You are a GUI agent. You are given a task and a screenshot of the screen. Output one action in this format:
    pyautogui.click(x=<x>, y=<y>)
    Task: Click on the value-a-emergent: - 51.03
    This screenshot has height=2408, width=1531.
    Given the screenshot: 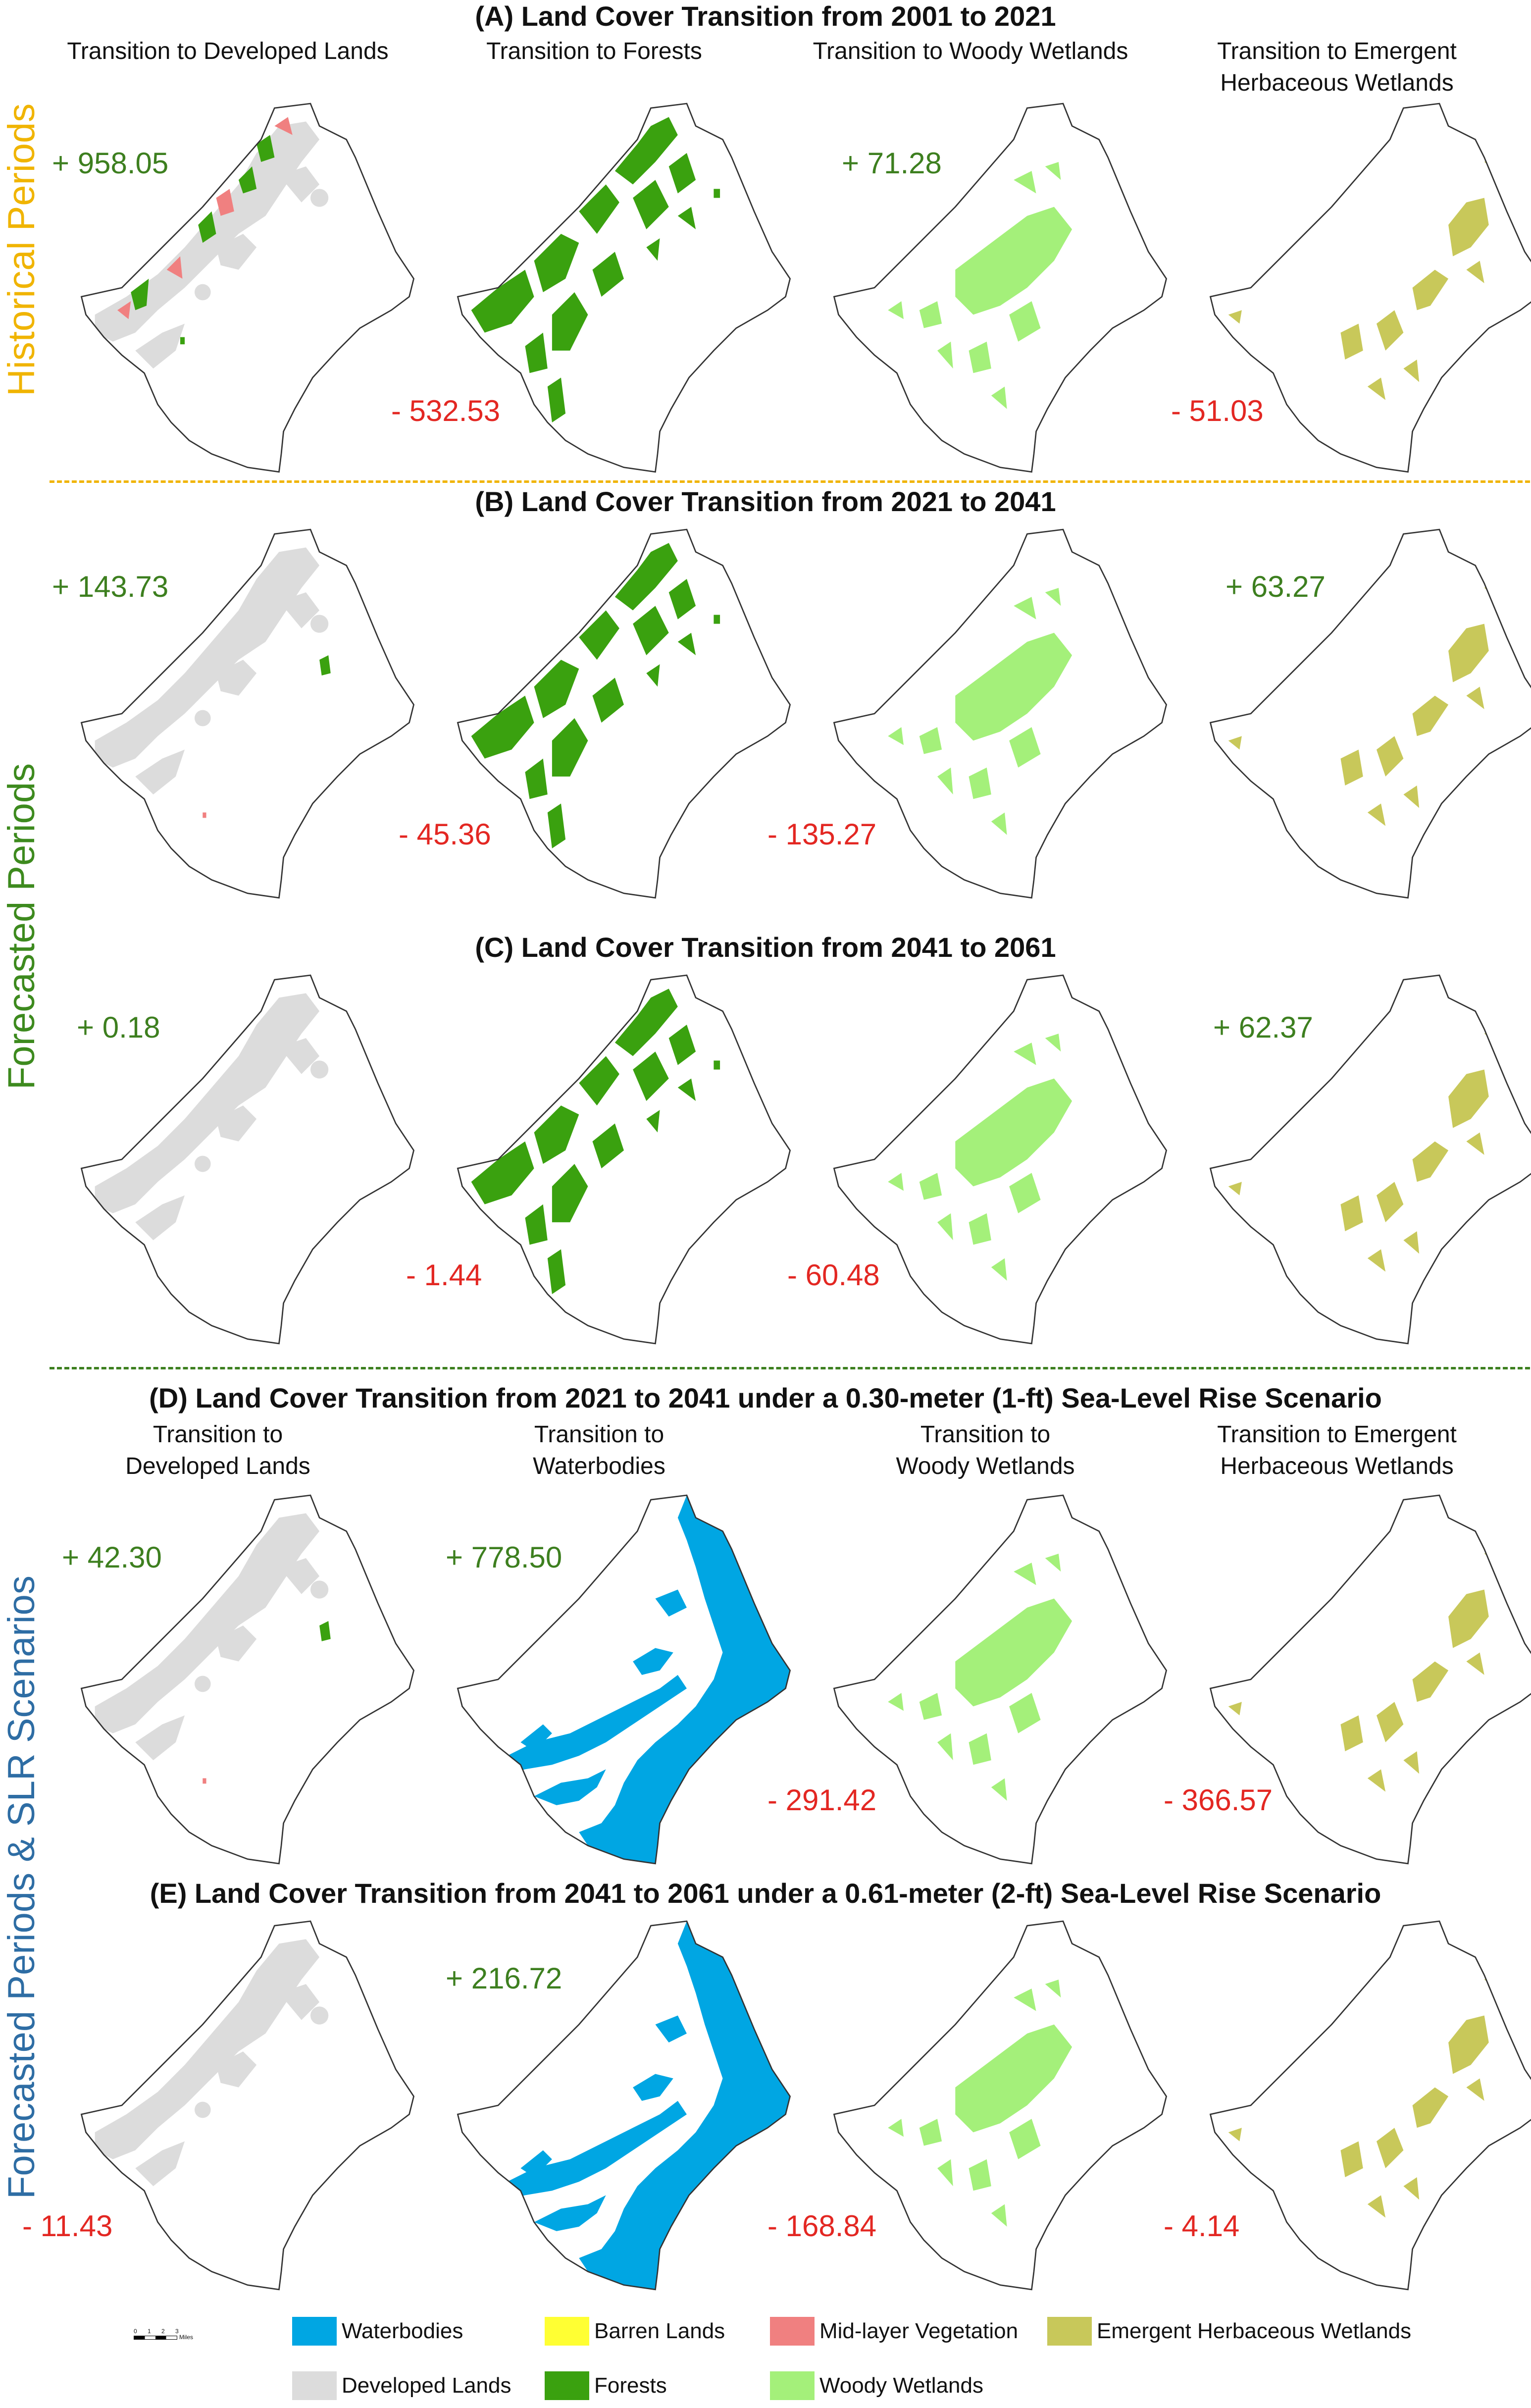 What is the action you would take?
    pyautogui.click(x=1217, y=410)
    